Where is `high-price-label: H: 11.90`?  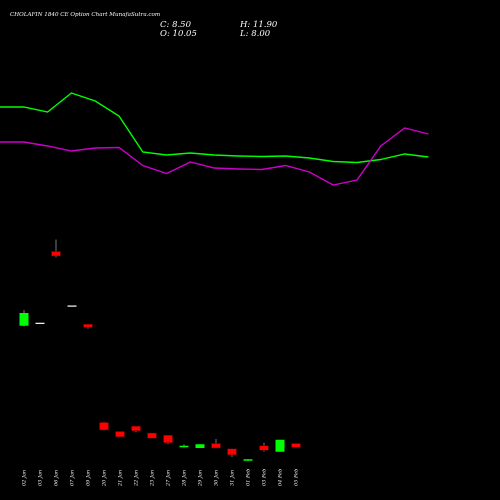 high-price-label: H: 11.90 is located at coordinates (258, 25).